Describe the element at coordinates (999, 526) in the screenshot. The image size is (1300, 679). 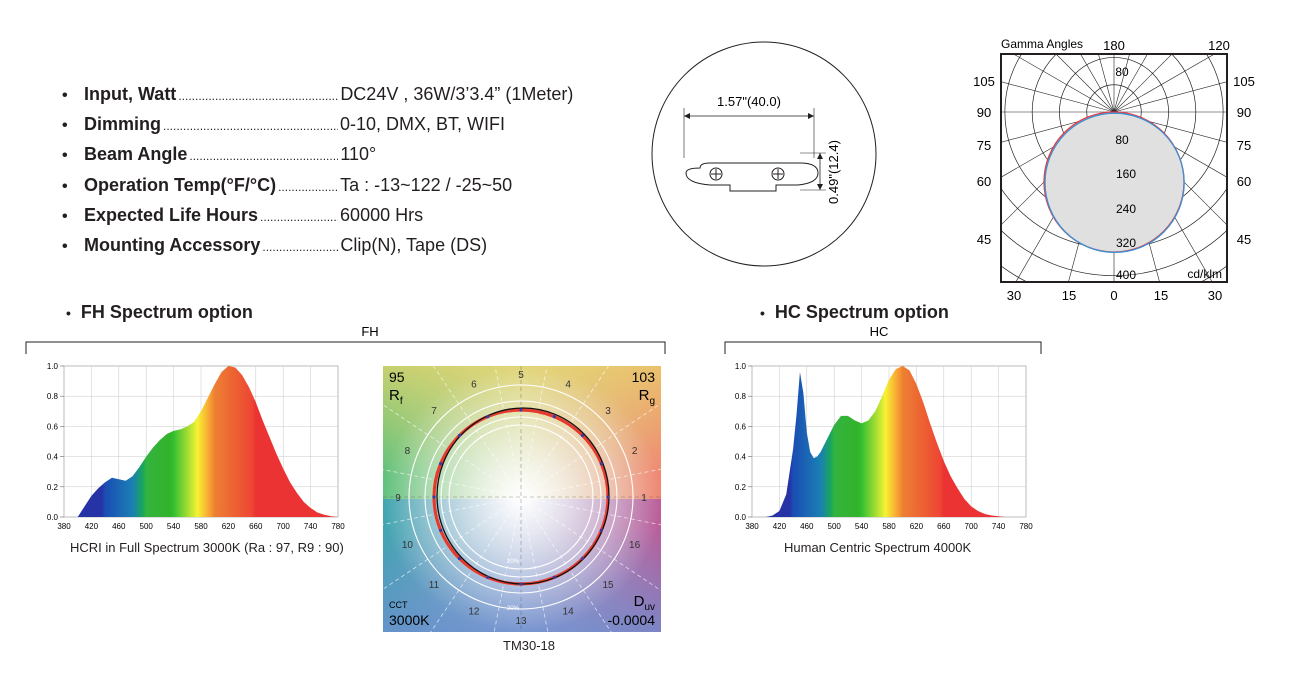
I see `hc-x-tick-label: 740` at that location.